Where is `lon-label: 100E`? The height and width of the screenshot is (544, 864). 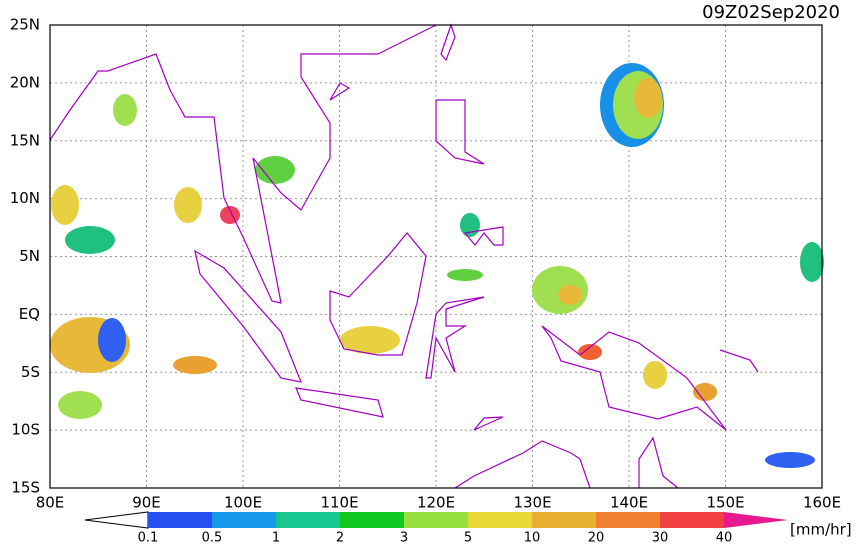
lon-label: 100E is located at coordinates (243, 503).